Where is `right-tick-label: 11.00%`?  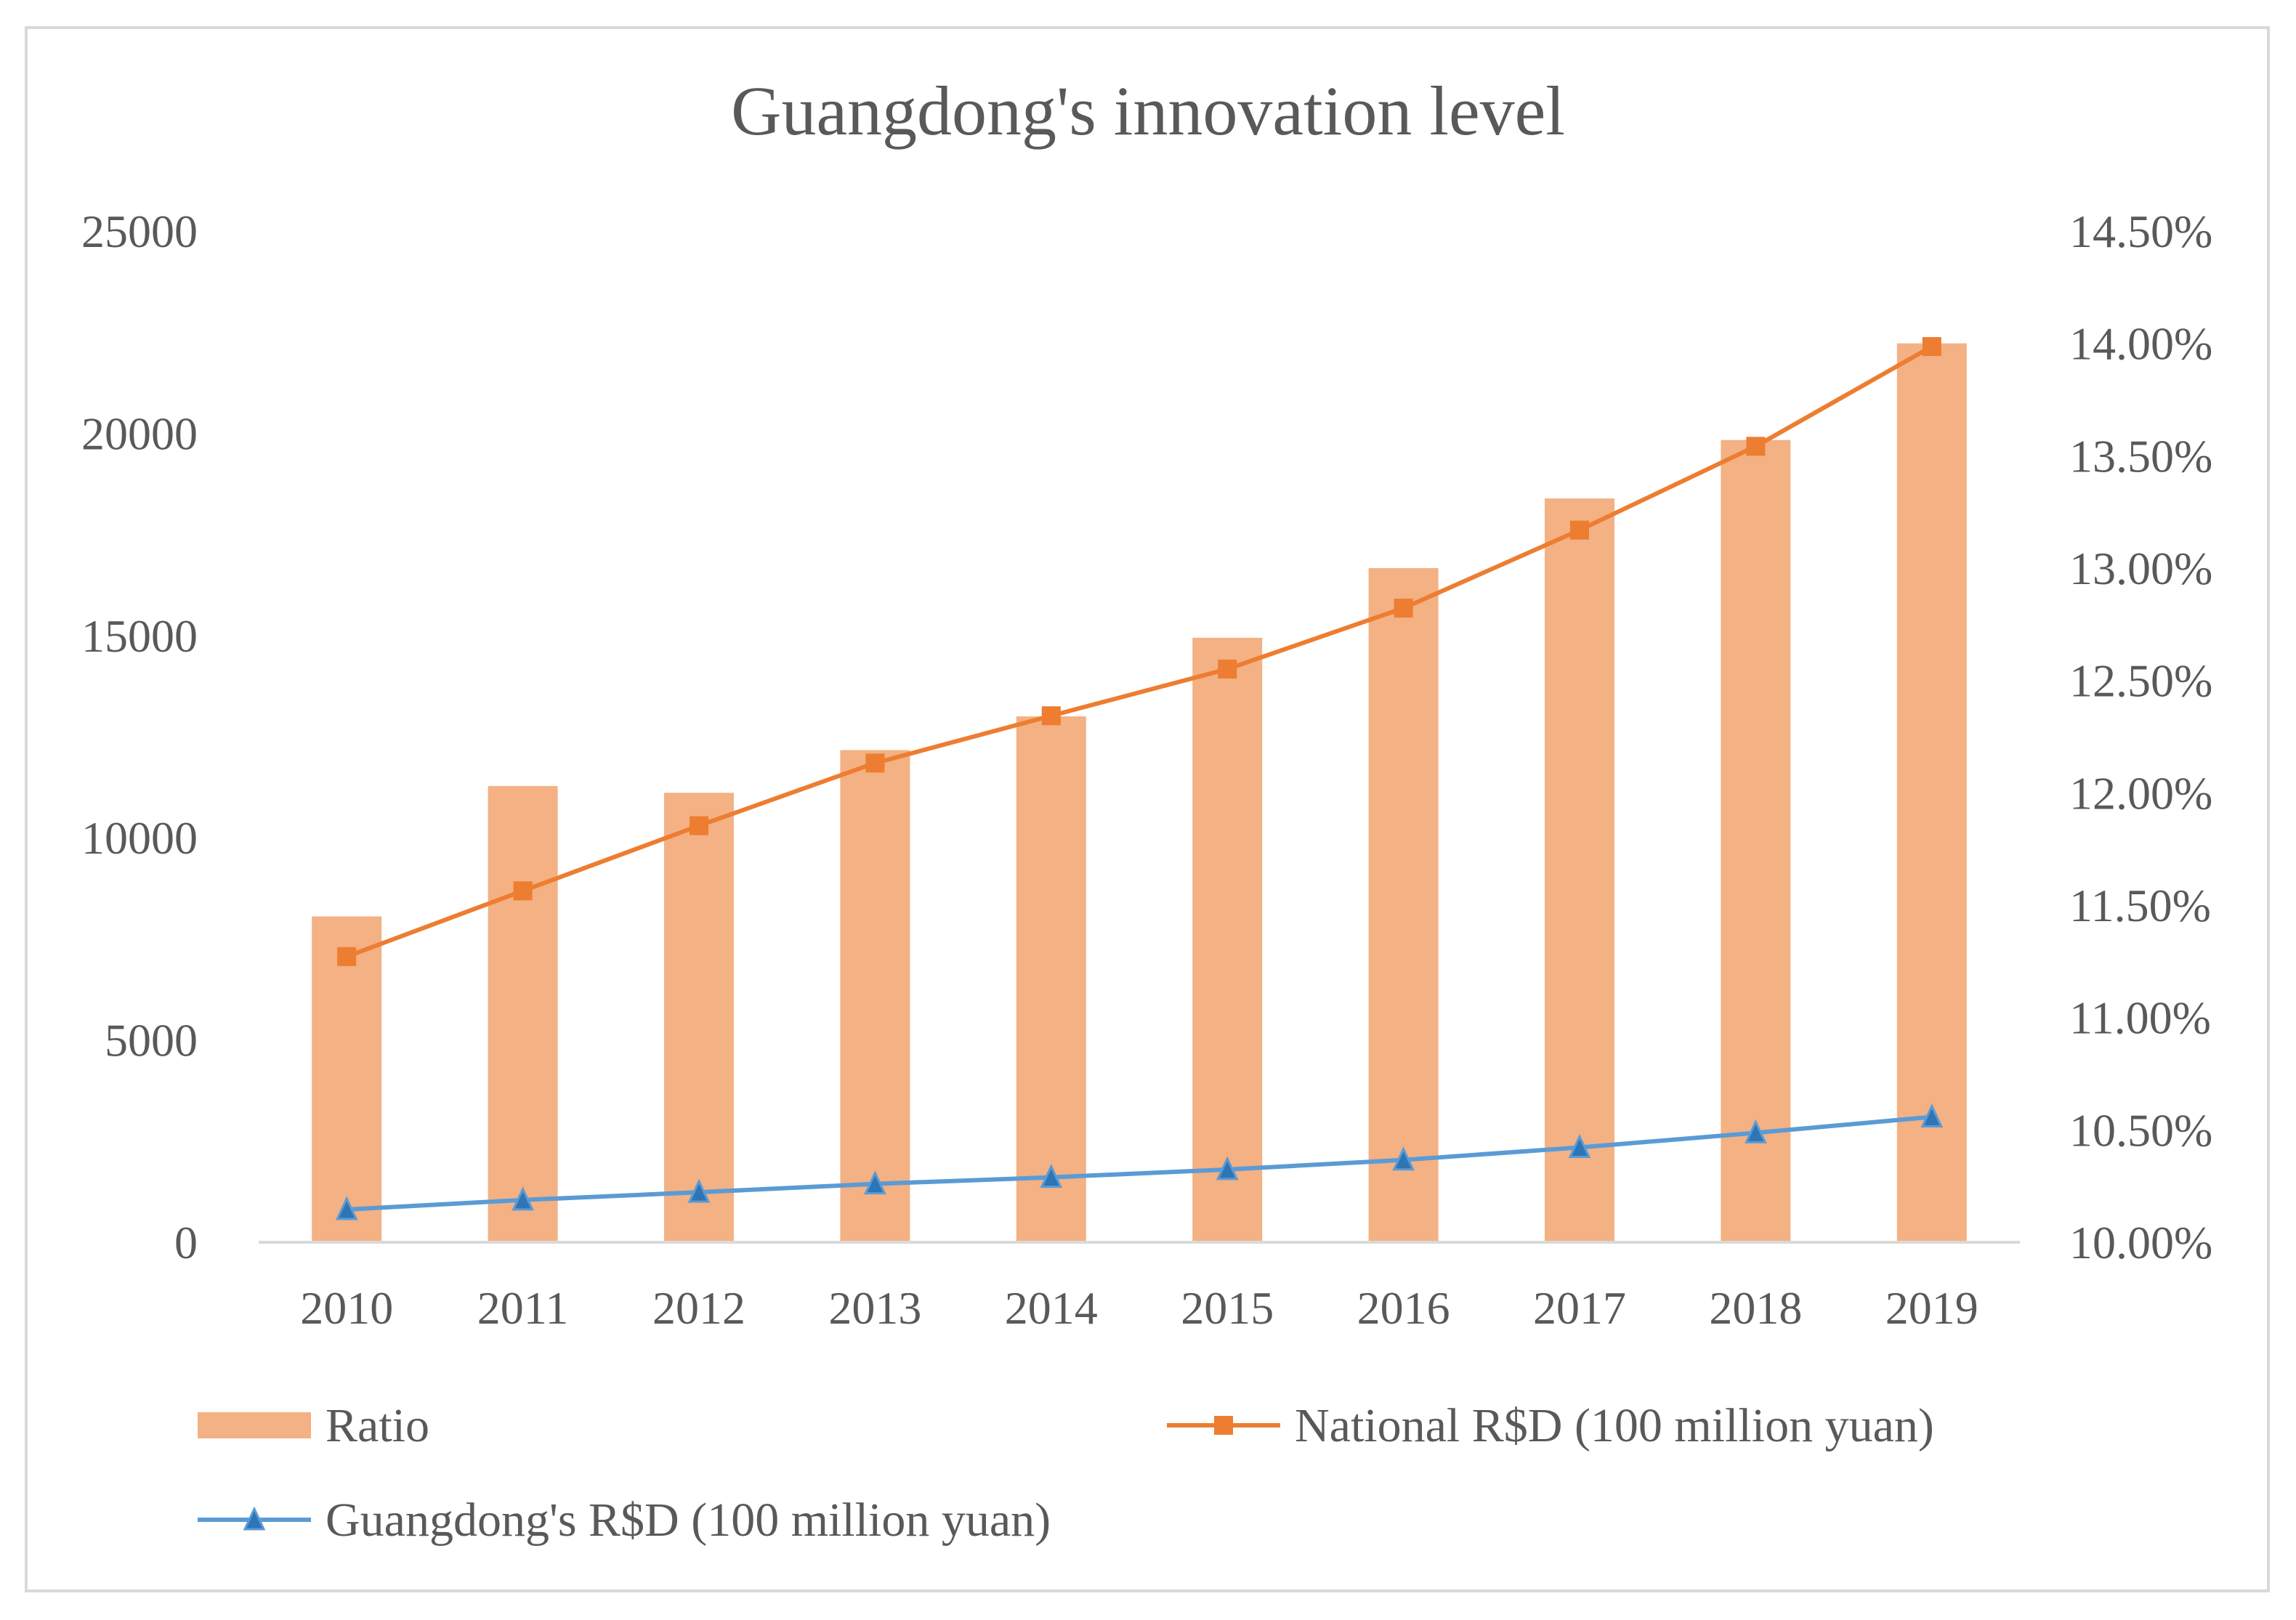
right-tick-label: 11.00% is located at coordinates (2140, 1018).